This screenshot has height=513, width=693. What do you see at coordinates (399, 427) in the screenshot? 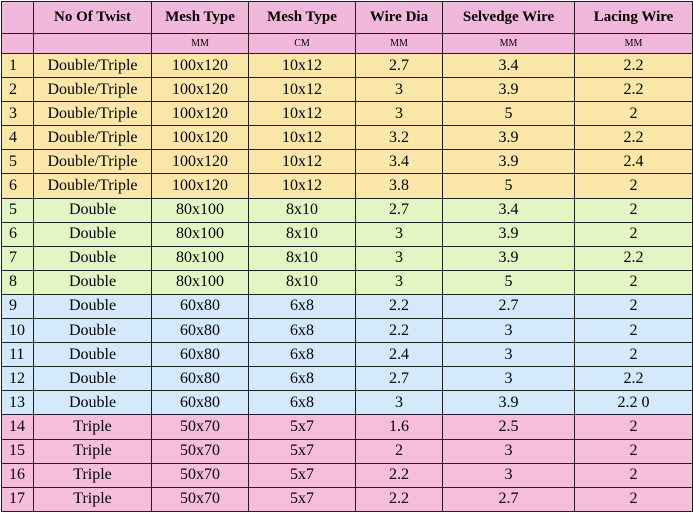
I see `wire-dia-cell: 1.6` at bounding box center [399, 427].